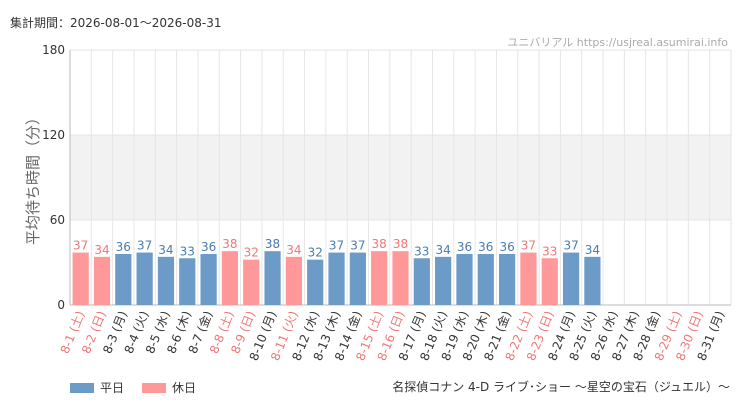 The height and width of the screenshot is (410, 750). I want to click on legend-item-weekday: 平日, so click(97, 387).